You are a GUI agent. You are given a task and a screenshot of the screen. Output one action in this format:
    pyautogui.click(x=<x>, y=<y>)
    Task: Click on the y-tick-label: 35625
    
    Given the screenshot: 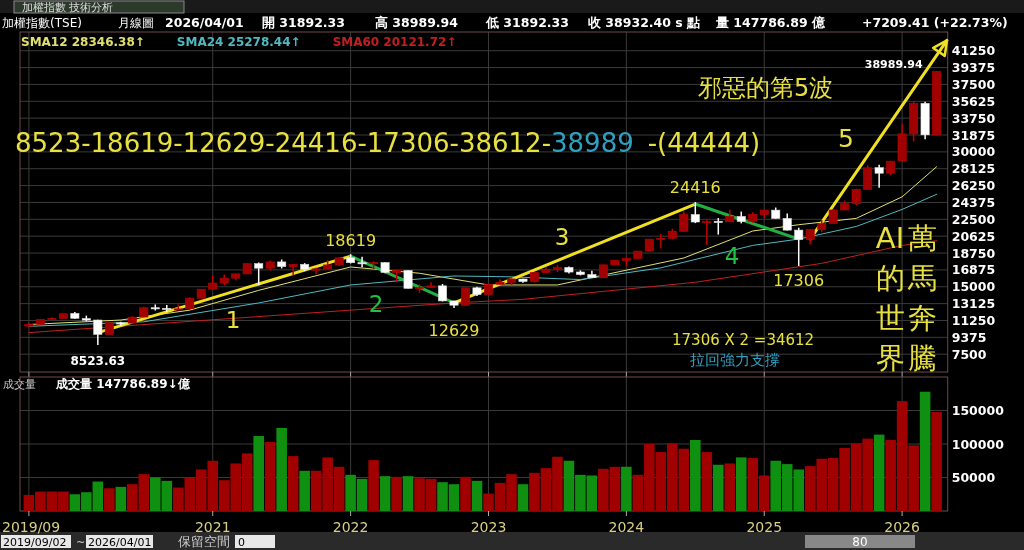 What is the action you would take?
    pyautogui.click(x=973, y=101)
    